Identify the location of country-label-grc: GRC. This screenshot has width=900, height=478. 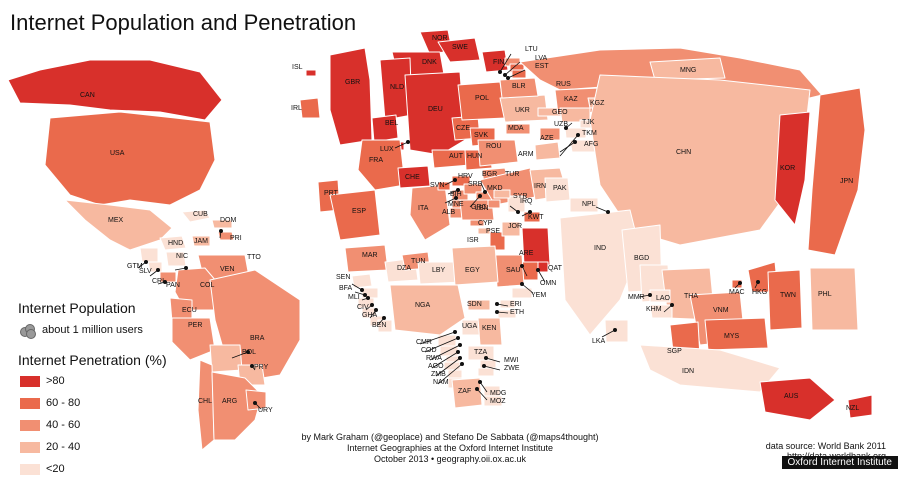
(479, 207).